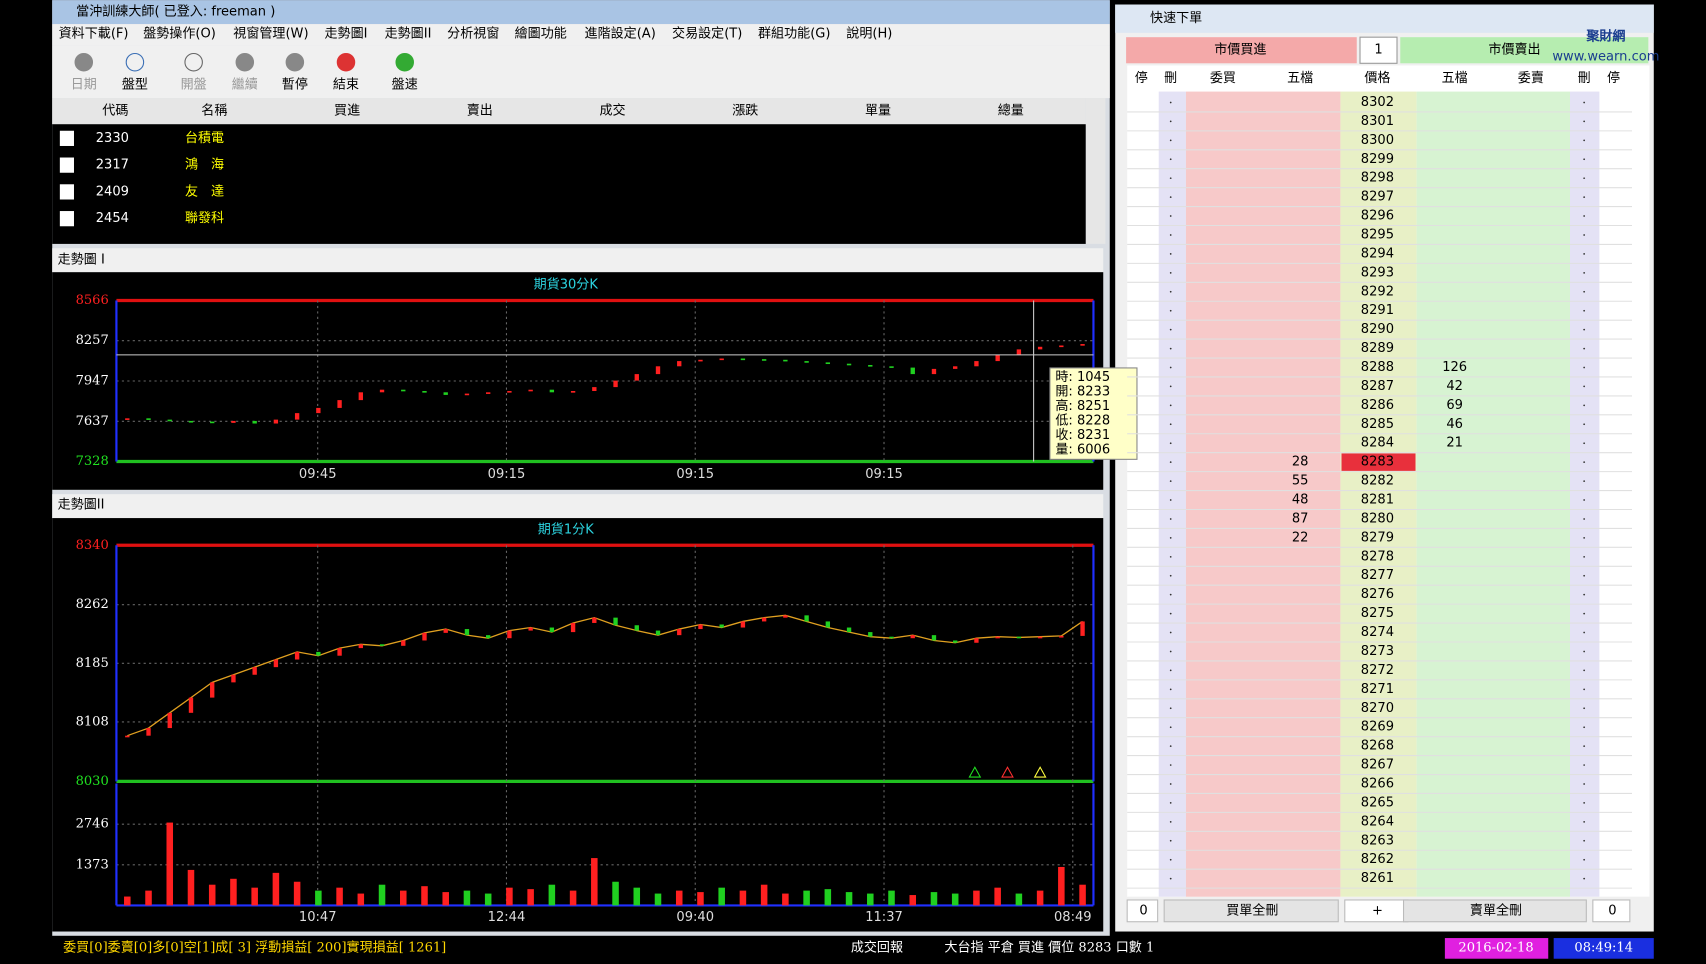  I want to click on price: 8265, so click(1377, 802).